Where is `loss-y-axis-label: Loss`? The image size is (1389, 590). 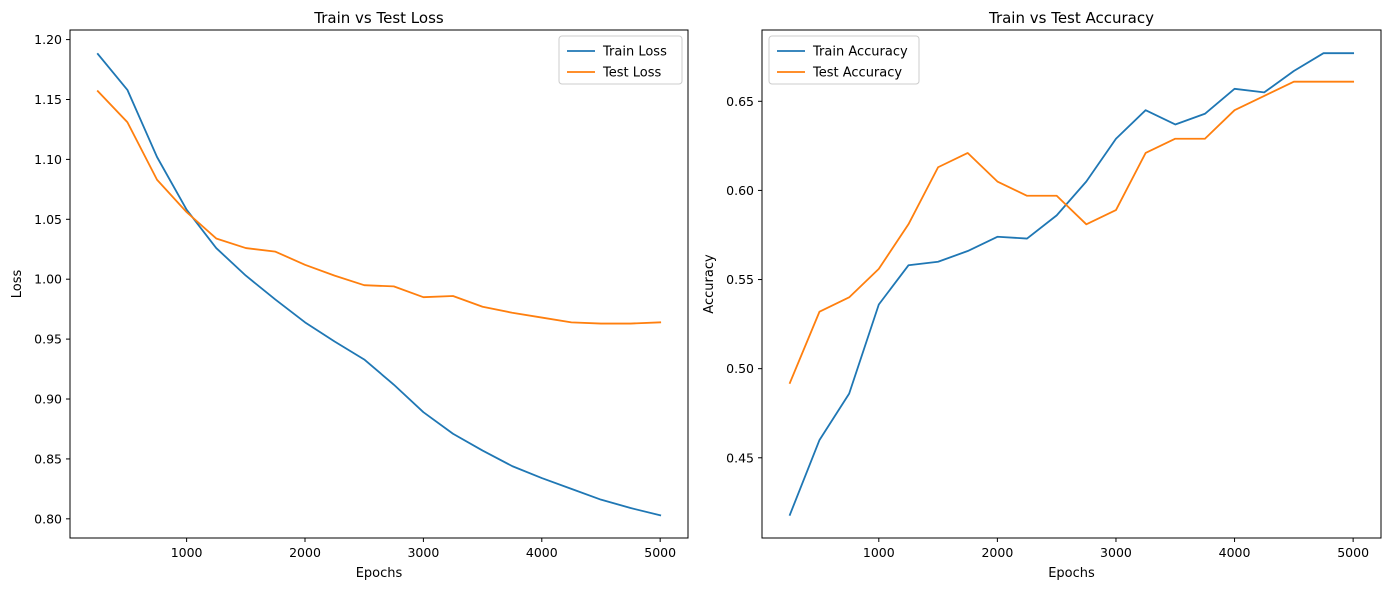 loss-y-axis-label: Loss is located at coordinates (17, 284).